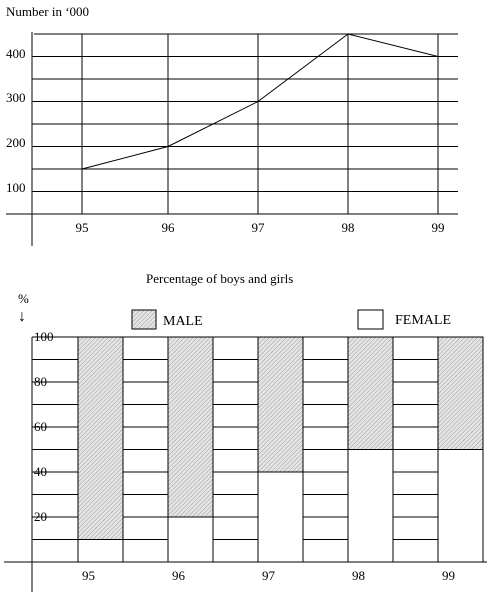 The image size is (489, 592). I want to click on line-chart-x-tick-label: 97, so click(259, 227).